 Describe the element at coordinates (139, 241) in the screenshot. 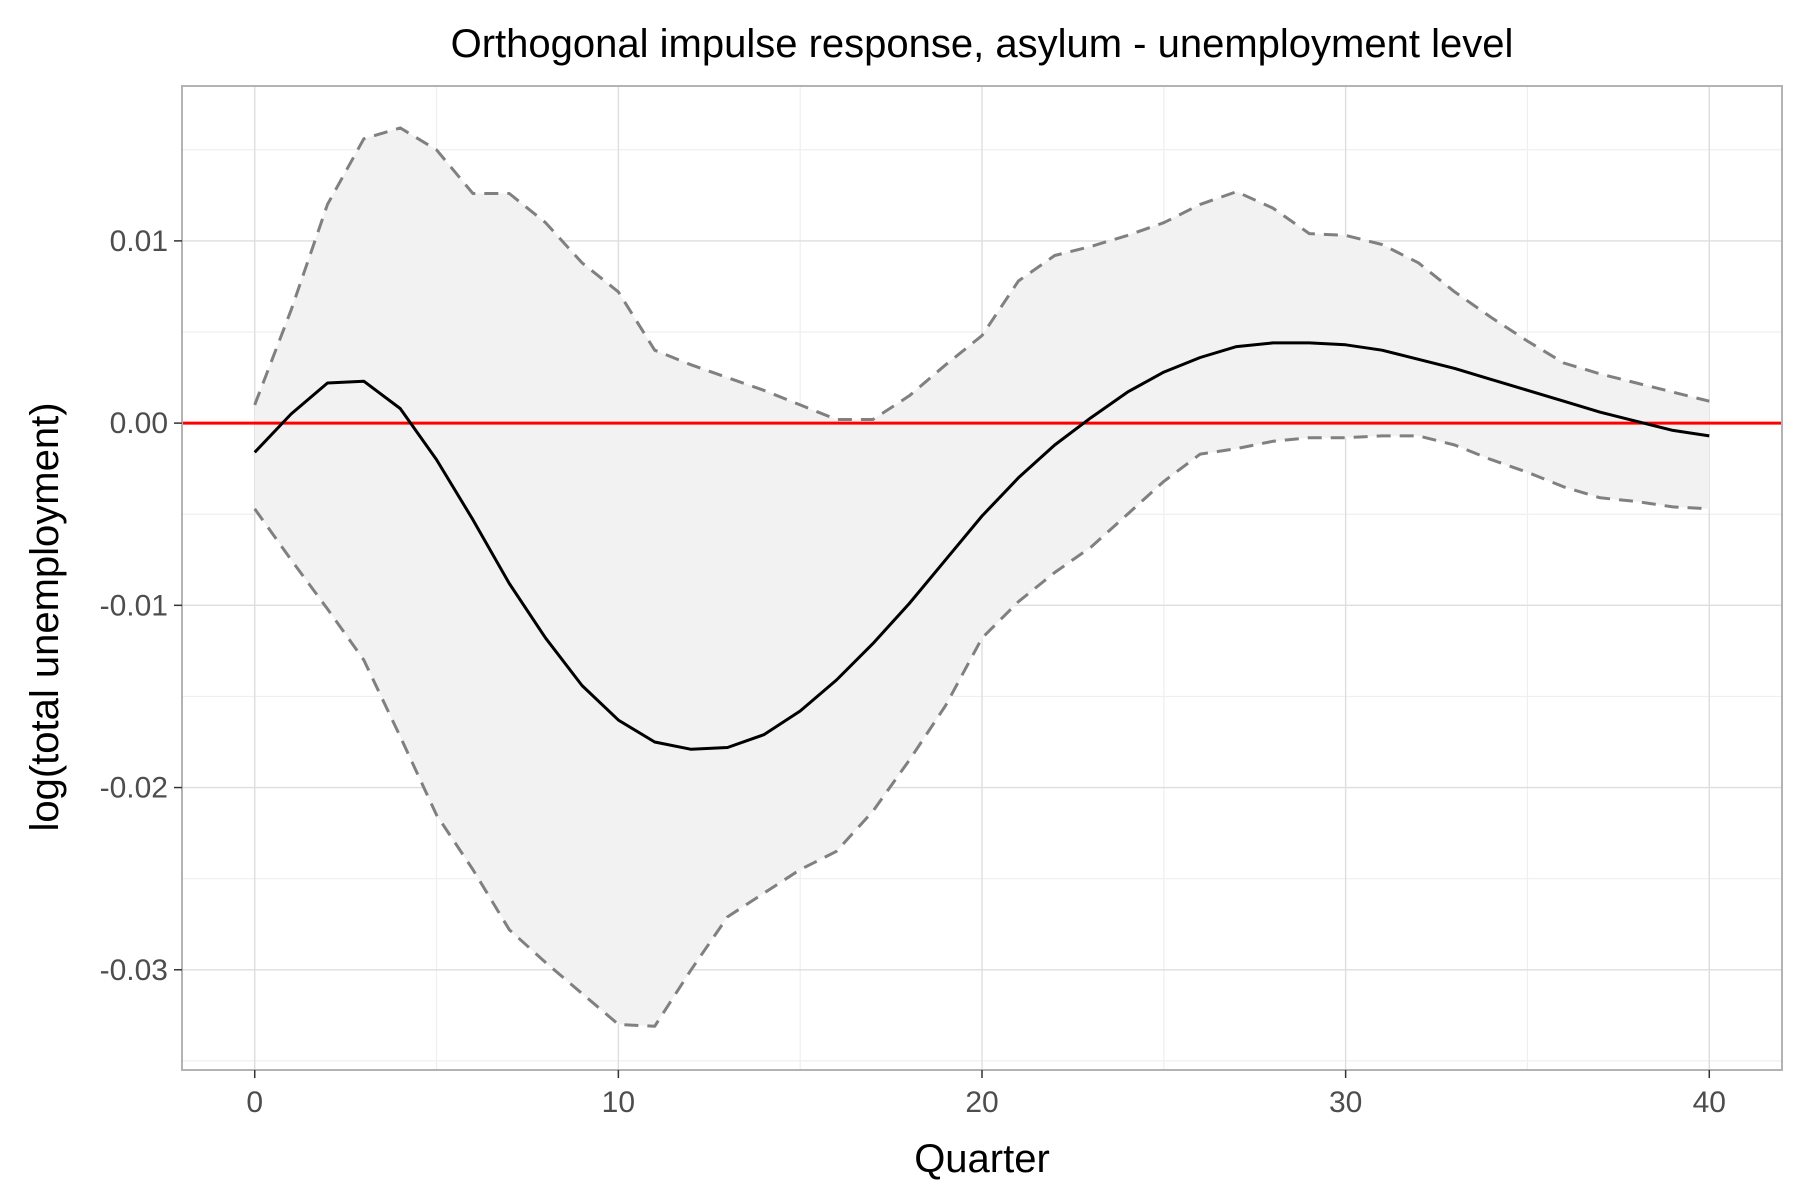

I see `y-tick-label: 0.01` at that location.